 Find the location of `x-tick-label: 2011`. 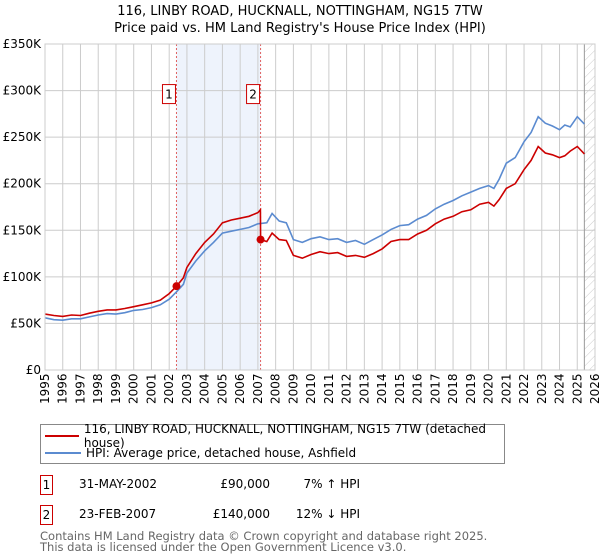

x-tick-label: 2011 is located at coordinates (329, 388).